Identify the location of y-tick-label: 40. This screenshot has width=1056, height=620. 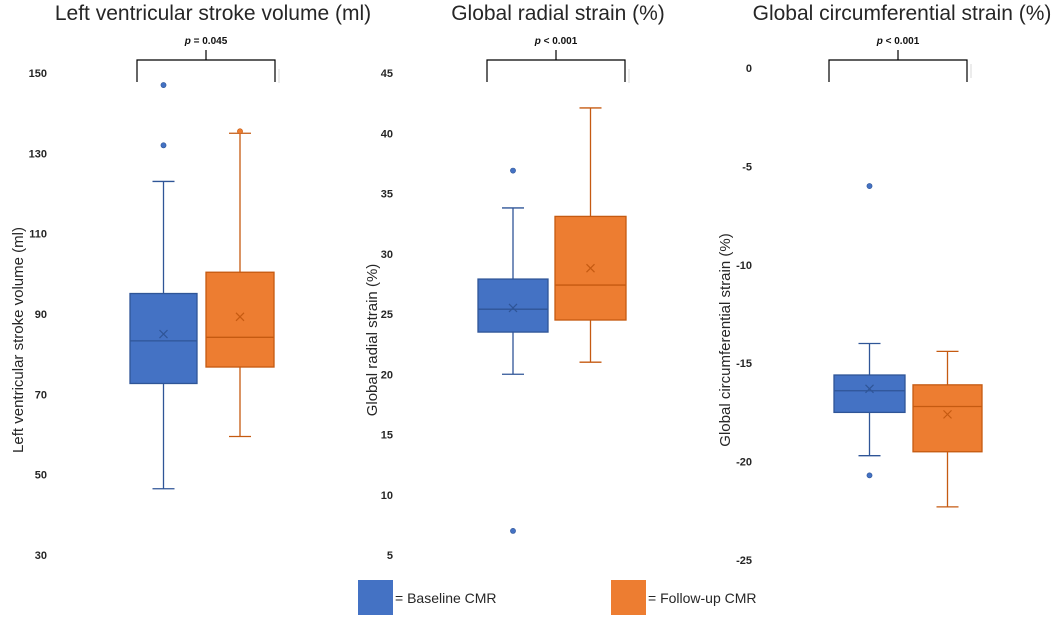
(387, 134).